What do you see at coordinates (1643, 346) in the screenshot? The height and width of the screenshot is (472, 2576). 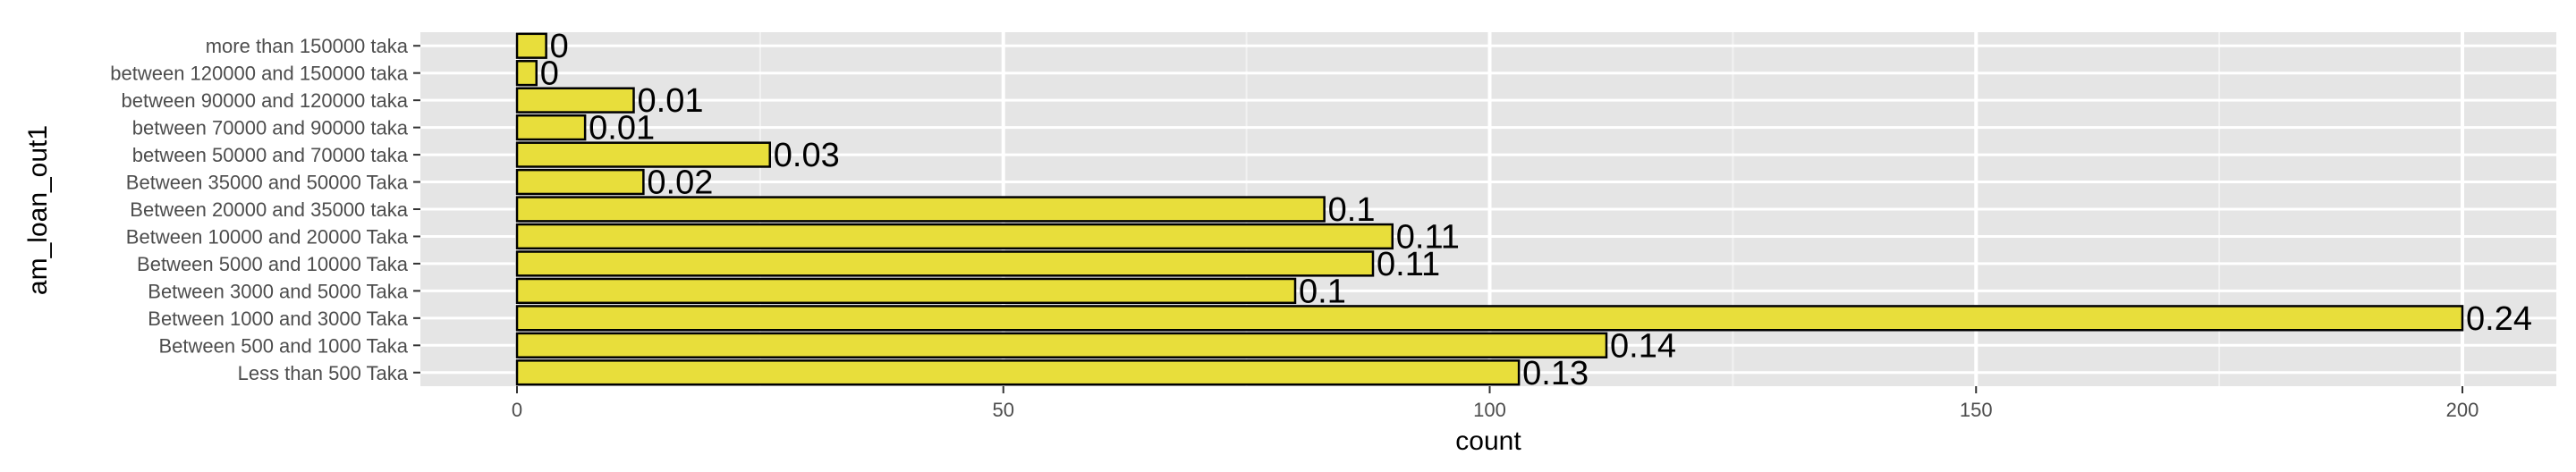 I see `data-label: 0.14` at bounding box center [1643, 346].